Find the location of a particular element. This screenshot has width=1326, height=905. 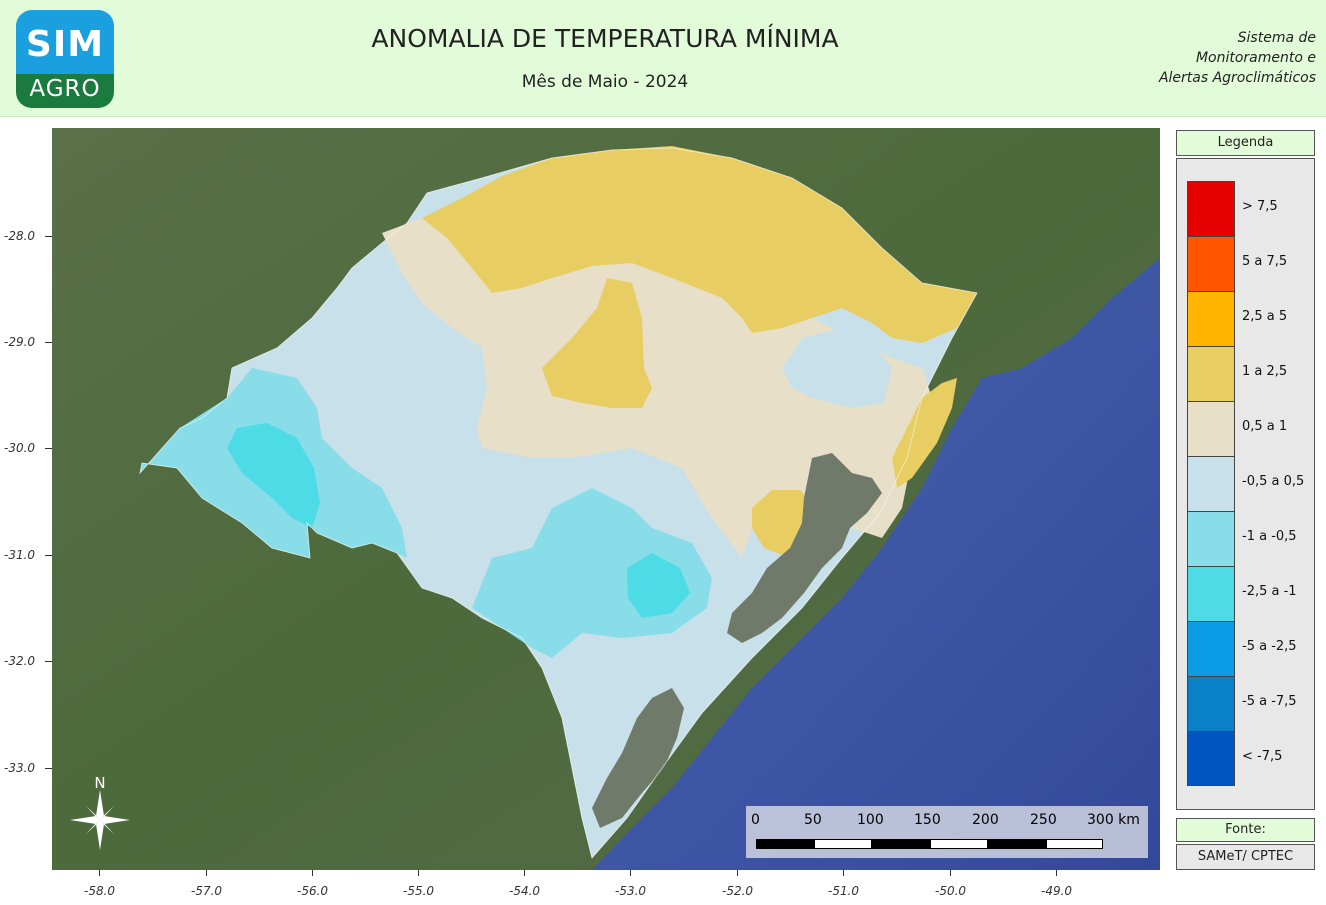

scale-label: 300 km is located at coordinates (1113, 820).